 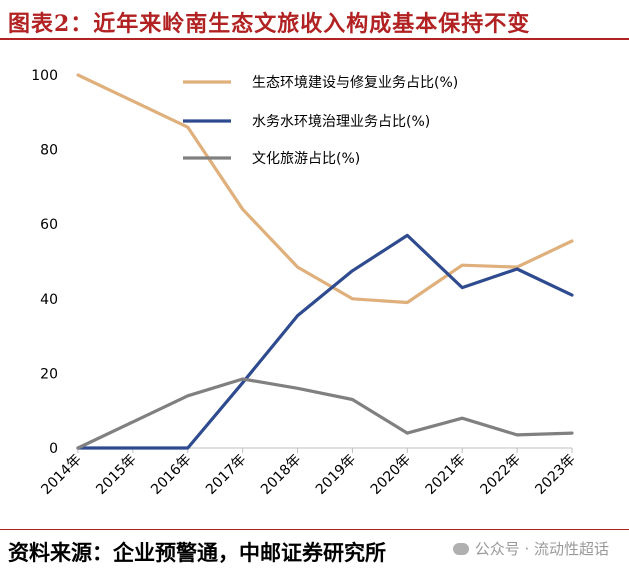 What do you see at coordinates (49, 300) in the screenshot?
I see `y-tick-label: 40` at bounding box center [49, 300].